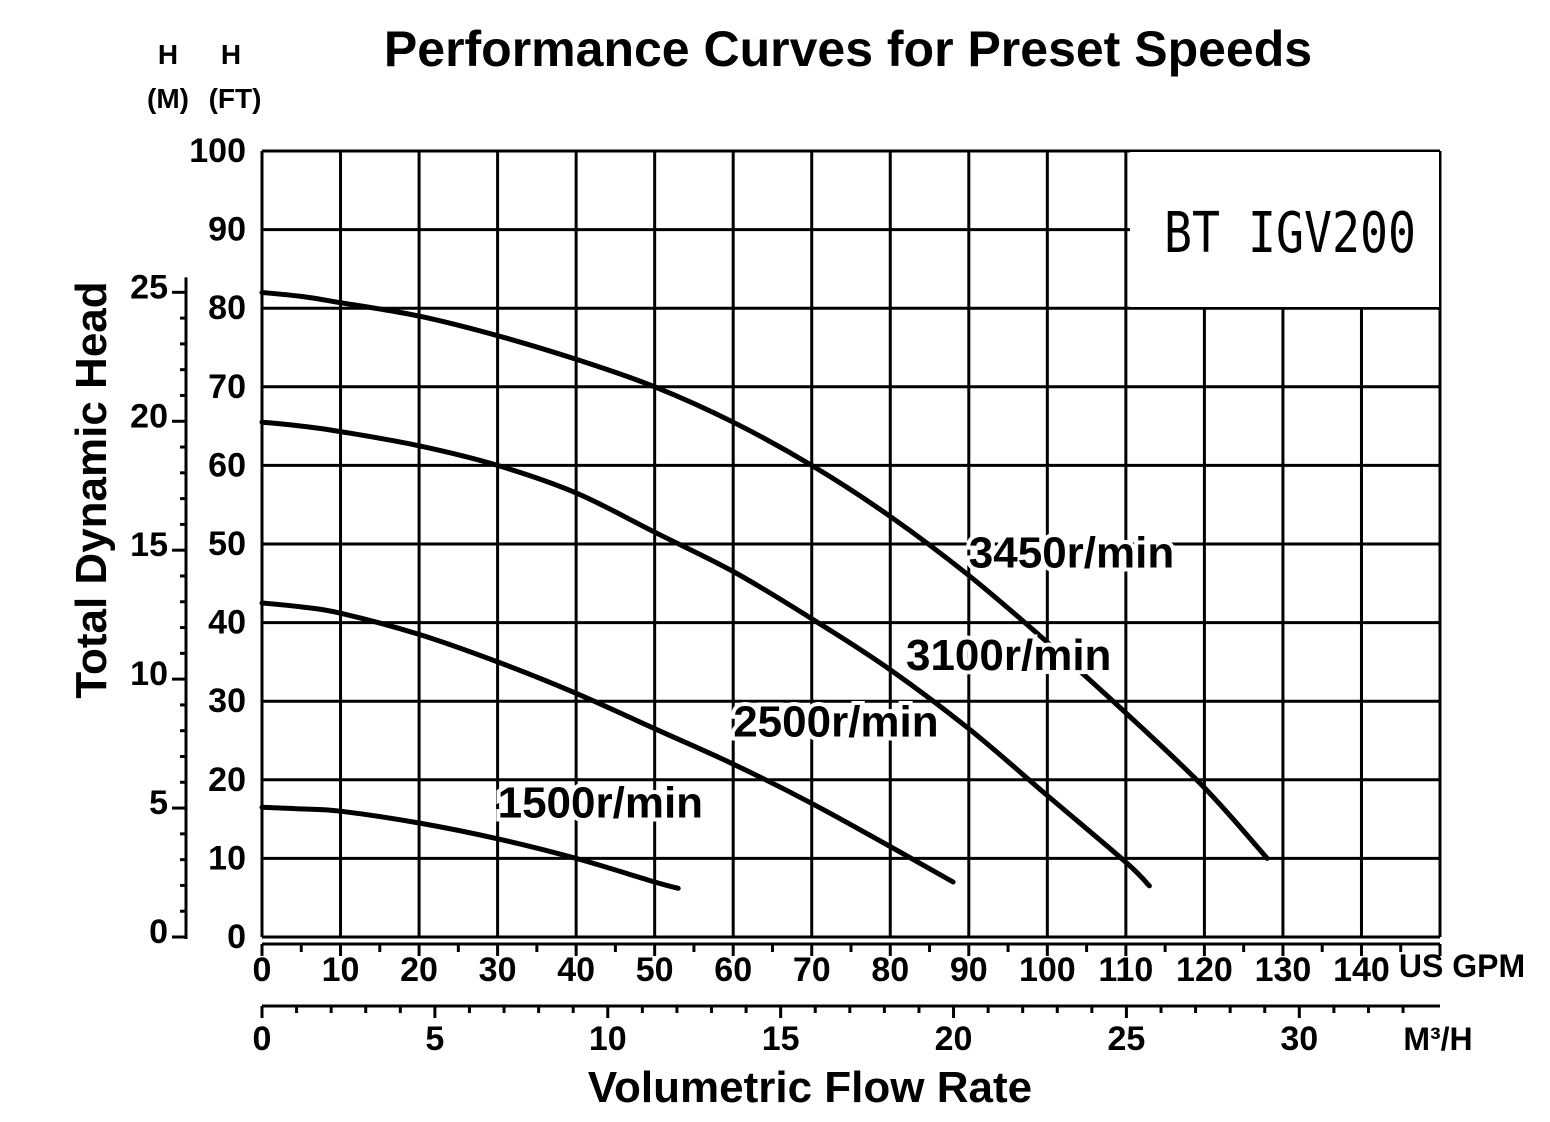  Describe the element at coordinates (227, 701) in the screenshot. I see `y-tick-label-ft: 30` at that location.